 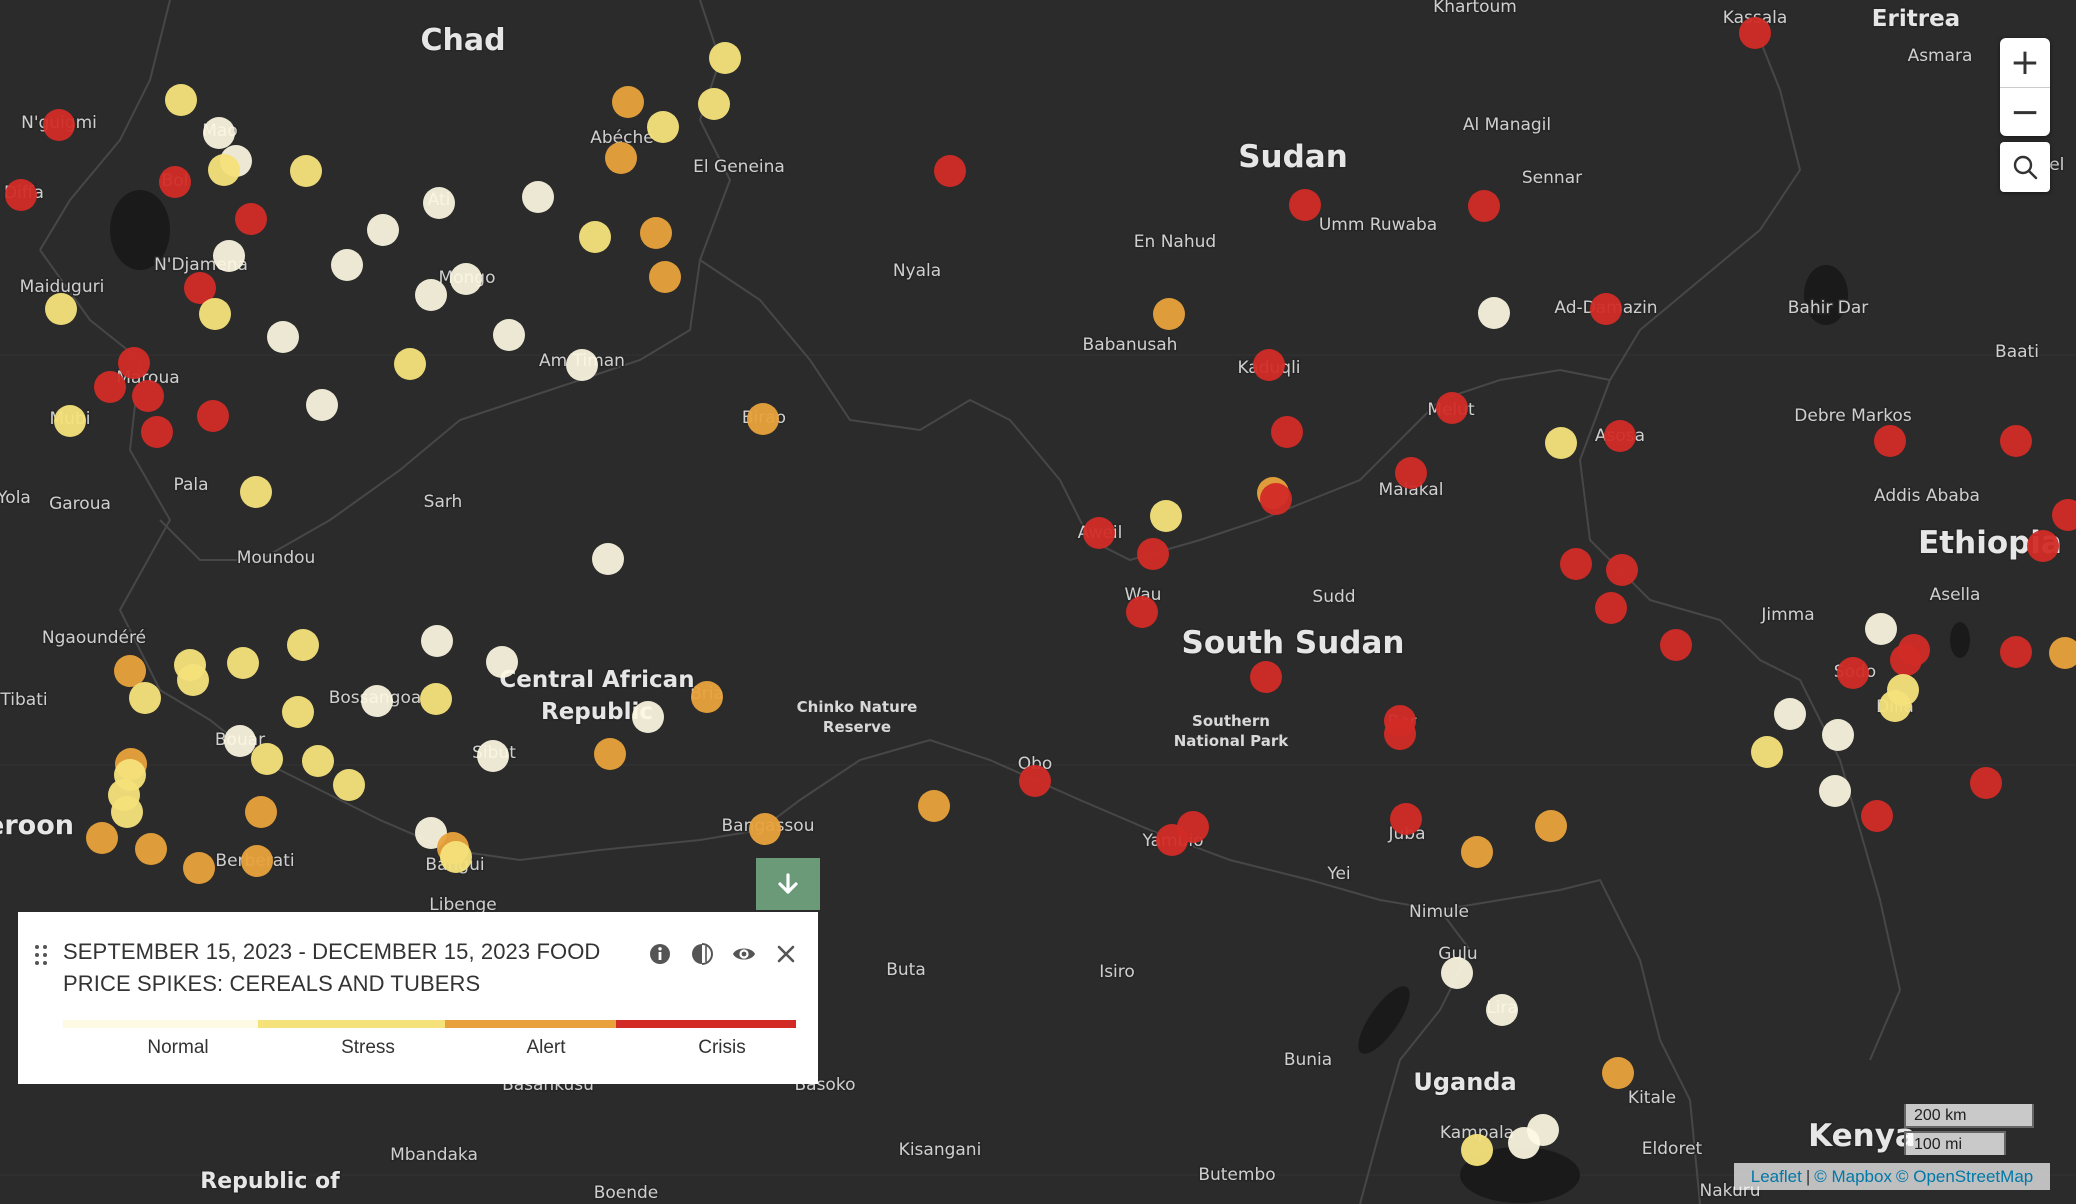 I want to click on legend-info-button, so click(x=660, y=954).